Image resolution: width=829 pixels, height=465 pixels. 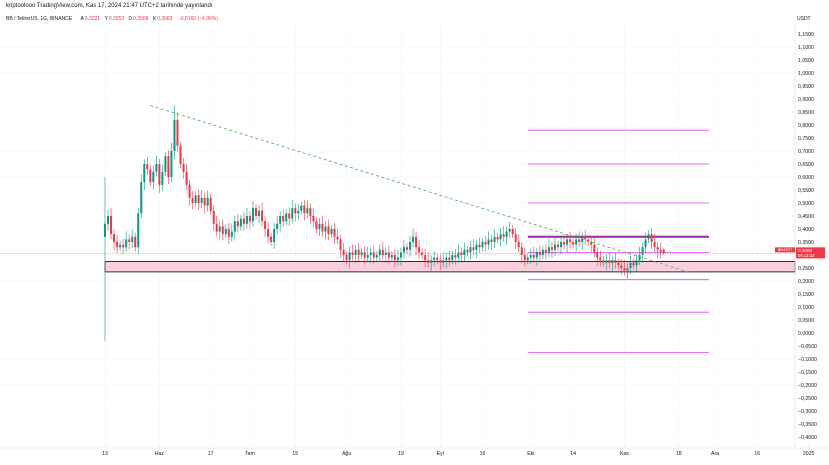 I want to click on symbol-name: BB / TetherUS, 1G, BINANCE, so click(x=39, y=19).